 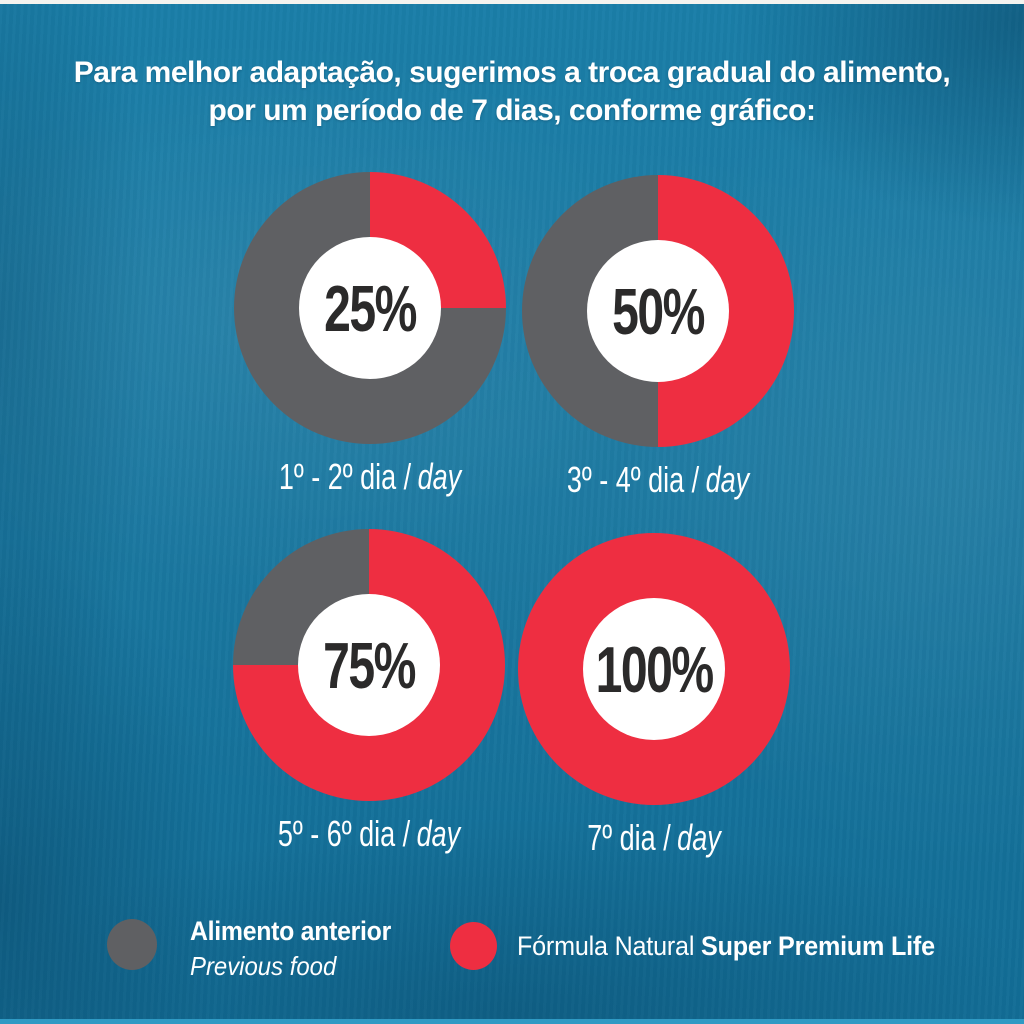 What do you see at coordinates (606, 946) in the screenshot?
I see `legend-new-brand: Fórmula Natural` at bounding box center [606, 946].